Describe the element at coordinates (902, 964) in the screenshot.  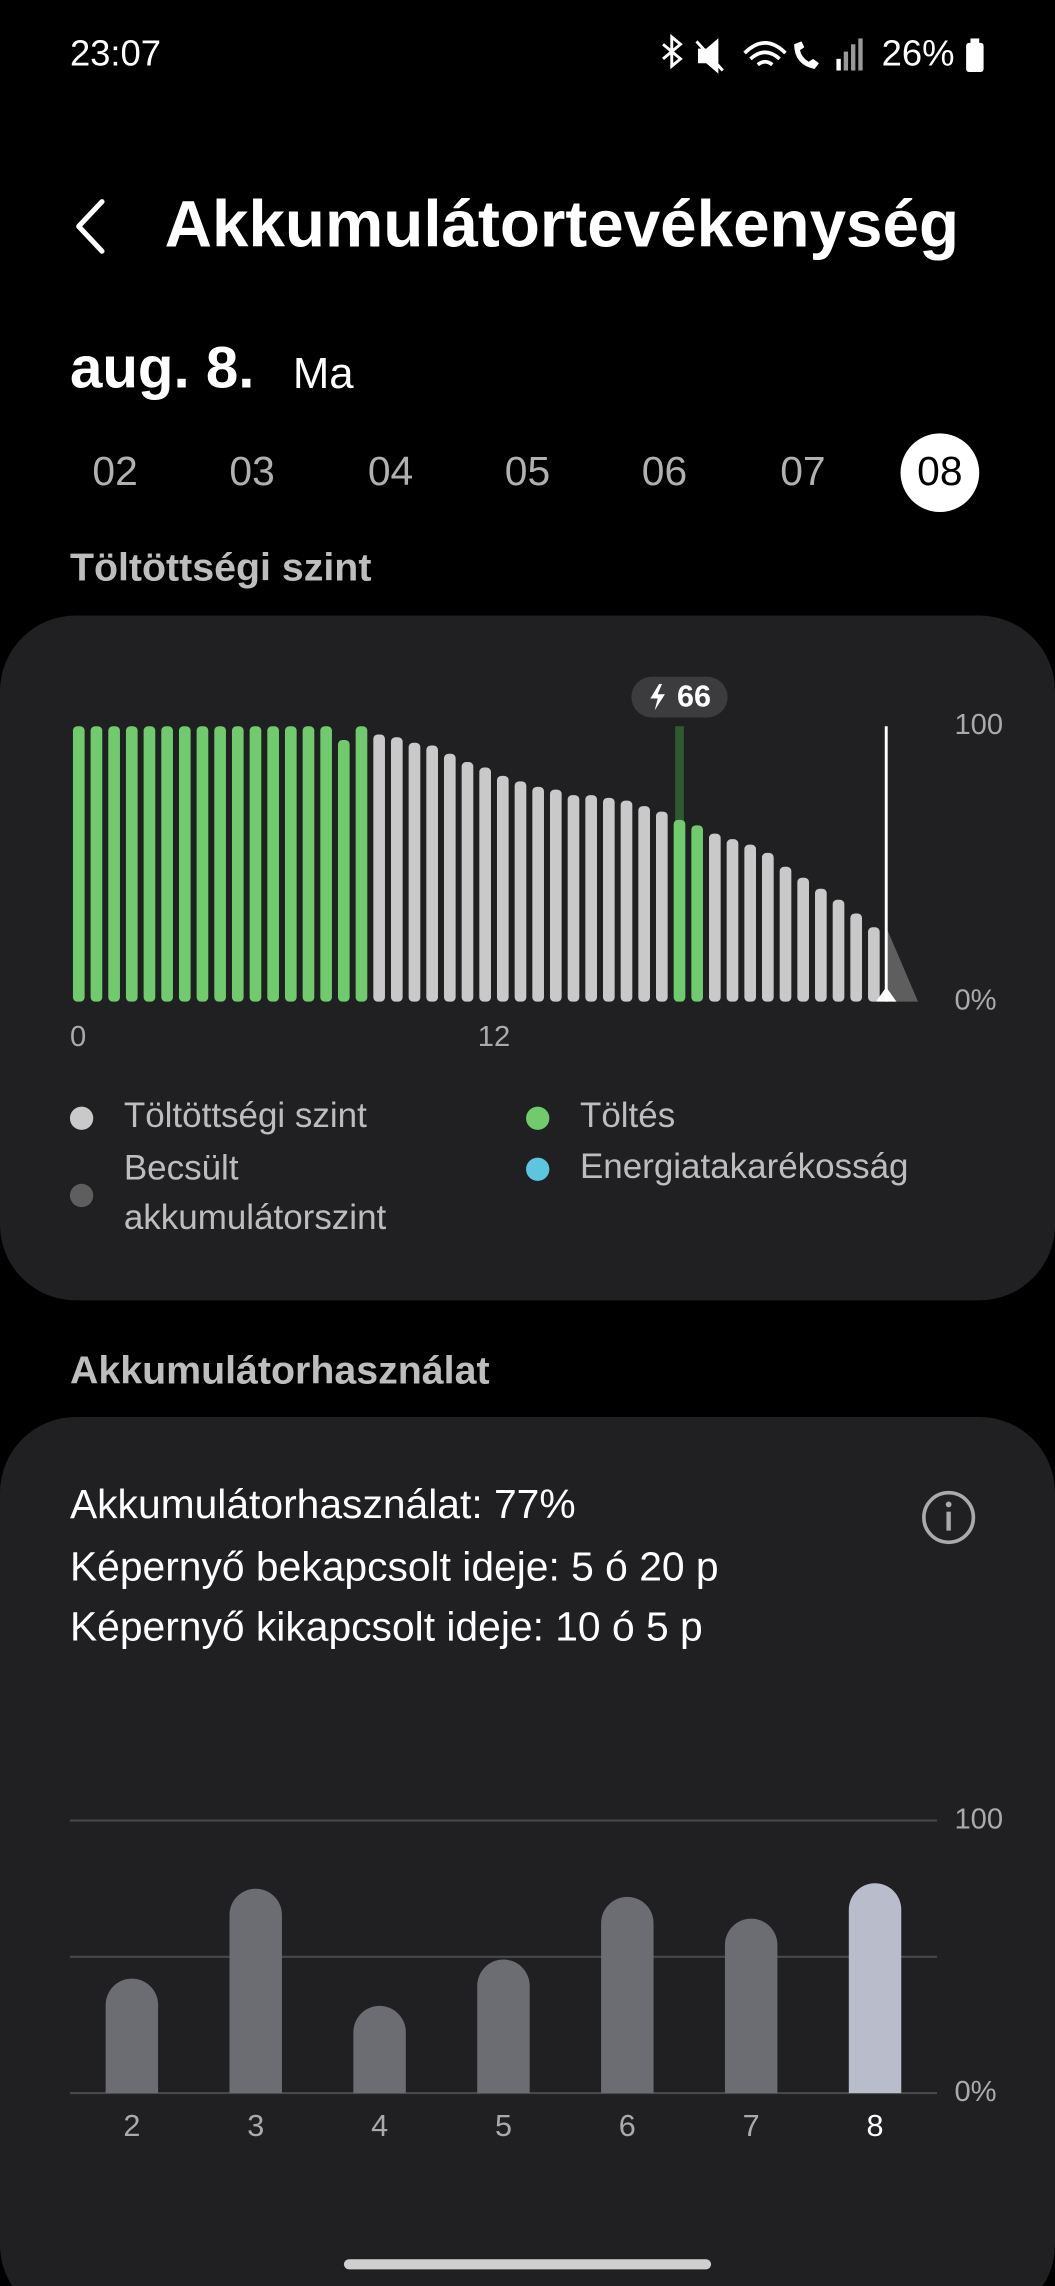
I see `estimated-area` at that location.